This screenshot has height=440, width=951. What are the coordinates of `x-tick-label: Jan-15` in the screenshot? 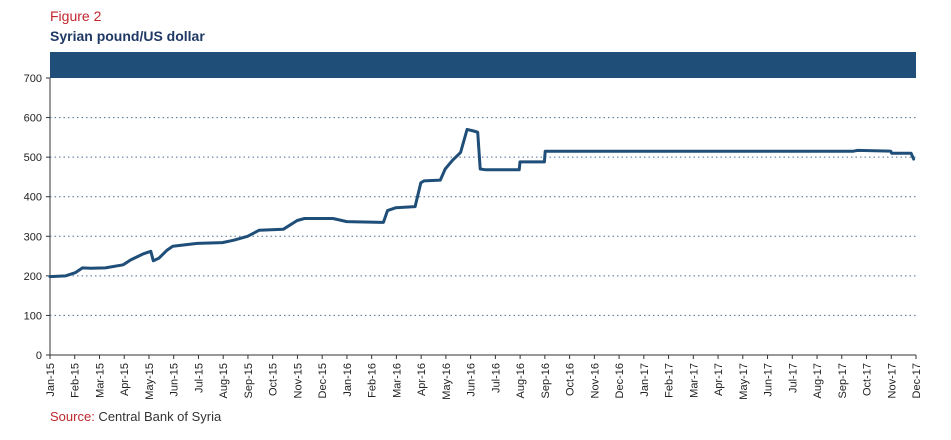 It's located at (51, 380).